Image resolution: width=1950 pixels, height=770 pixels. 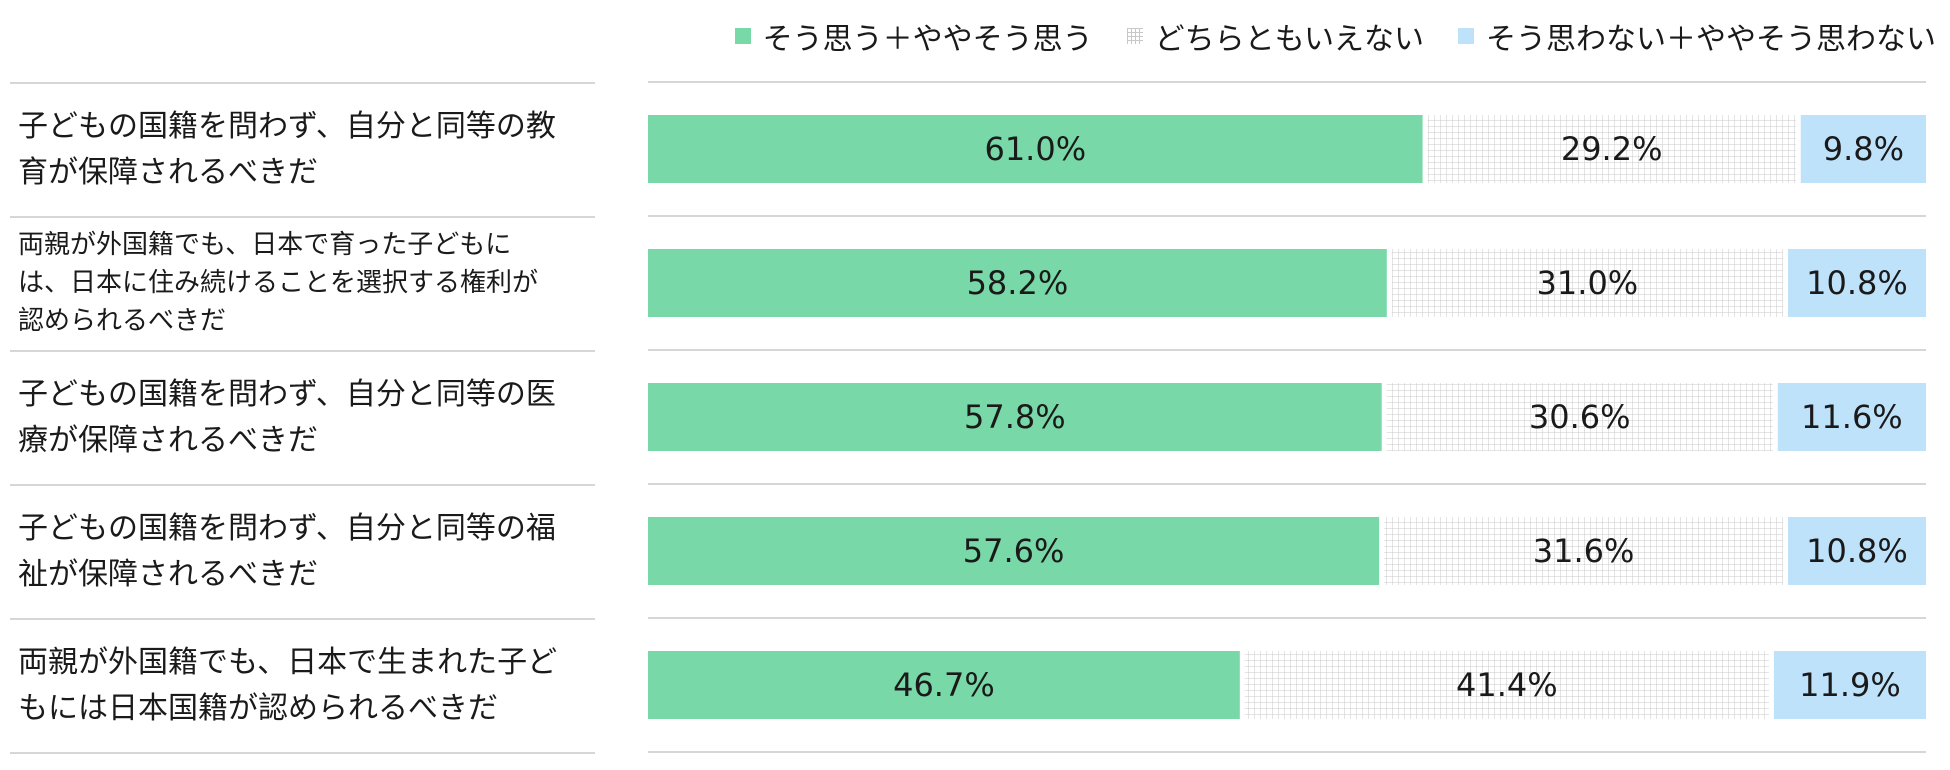 What do you see at coordinates (1289, 39) in the screenshot?
I see `legend-label-neutral: どちらともいえない` at bounding box center [1289, 39].